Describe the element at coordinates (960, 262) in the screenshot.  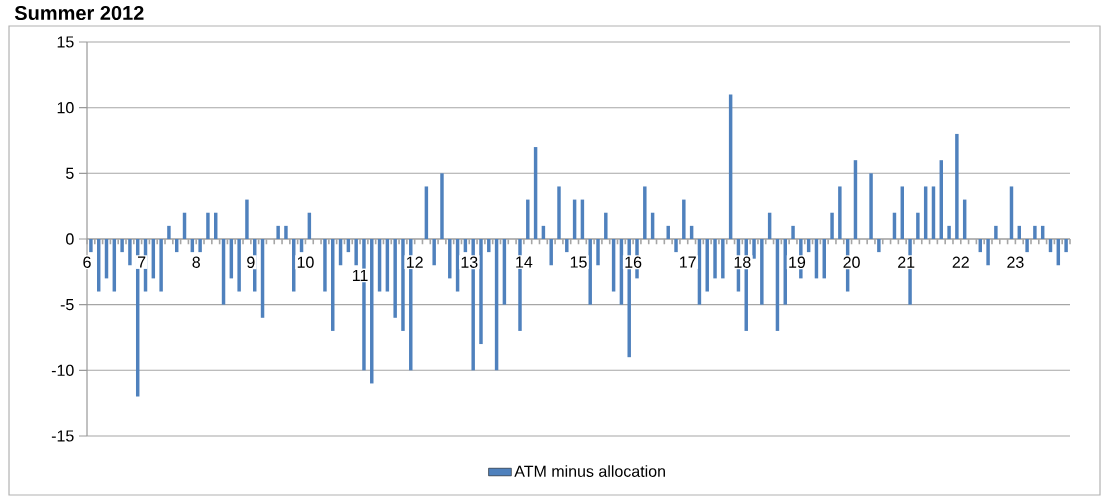
I see `x-tick-label: 22` at that location.